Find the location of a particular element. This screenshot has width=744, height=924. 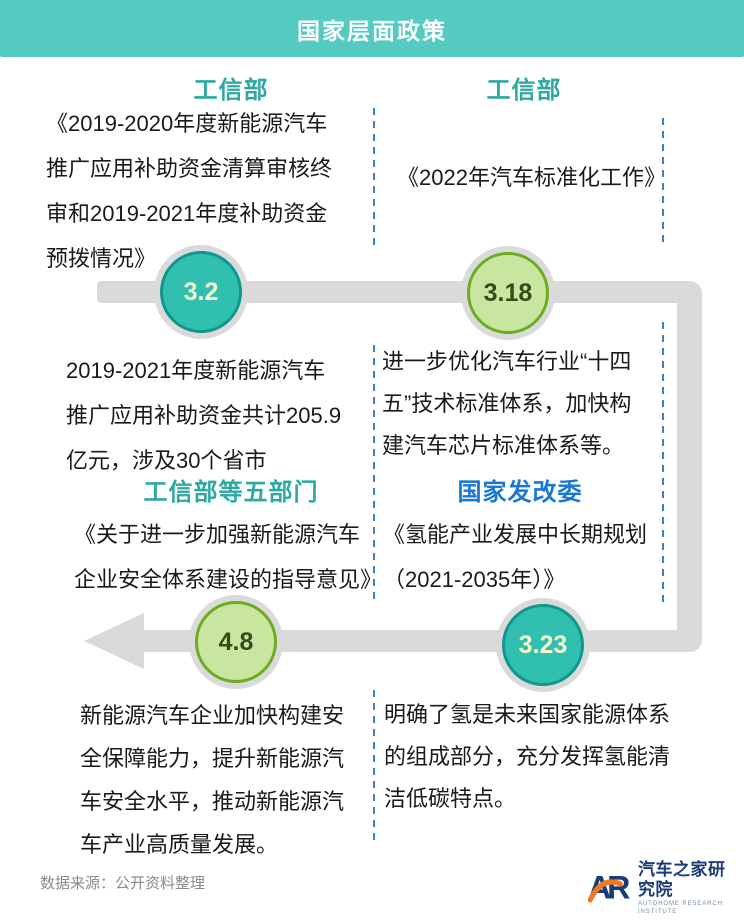

date-label: 4.8 is located at coordinates (236, 642).